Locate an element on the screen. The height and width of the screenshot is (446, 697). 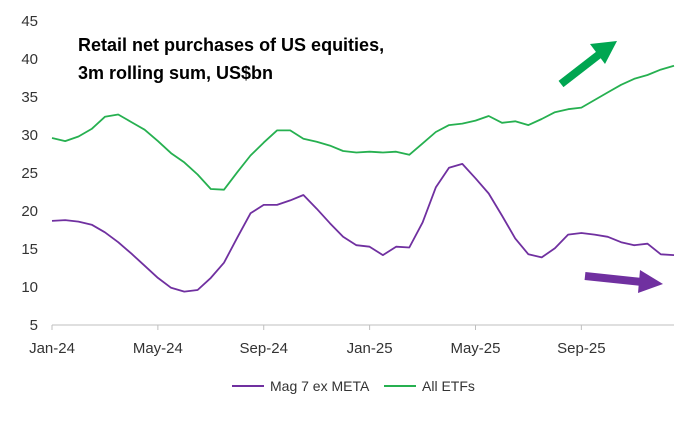
up-arrow-head is located at coordinates (603, 52).